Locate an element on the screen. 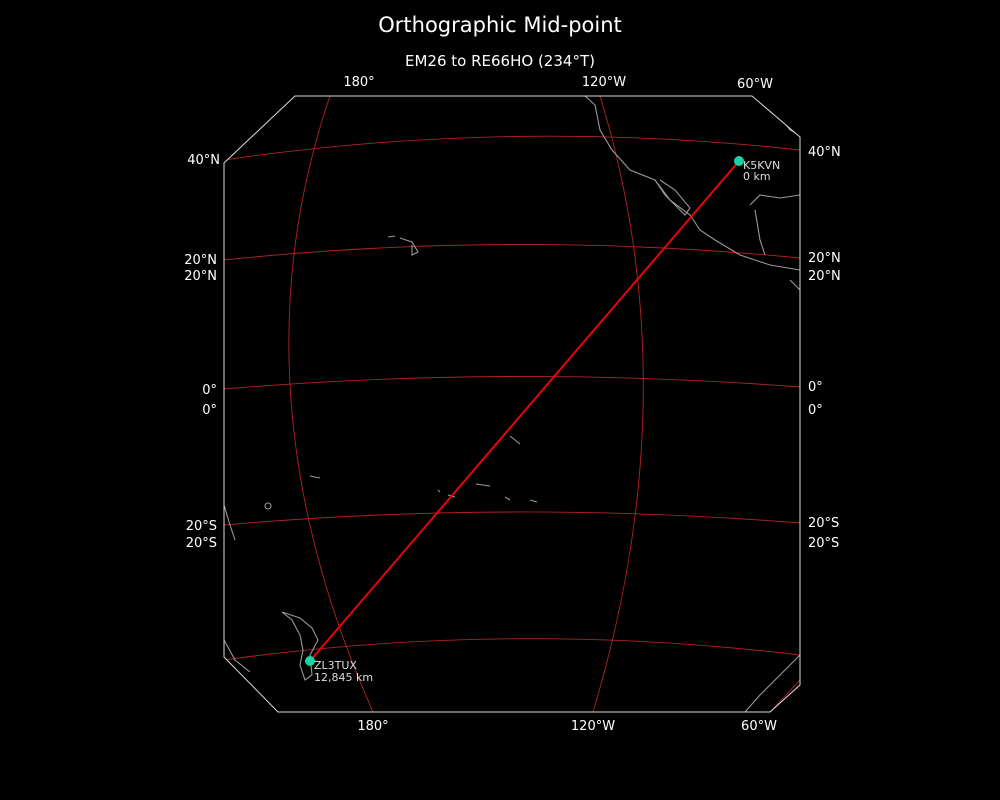 The height and width of the screenshot is (800, 1000). station-call: ZL3TUX is located at coordinates (335, 665).